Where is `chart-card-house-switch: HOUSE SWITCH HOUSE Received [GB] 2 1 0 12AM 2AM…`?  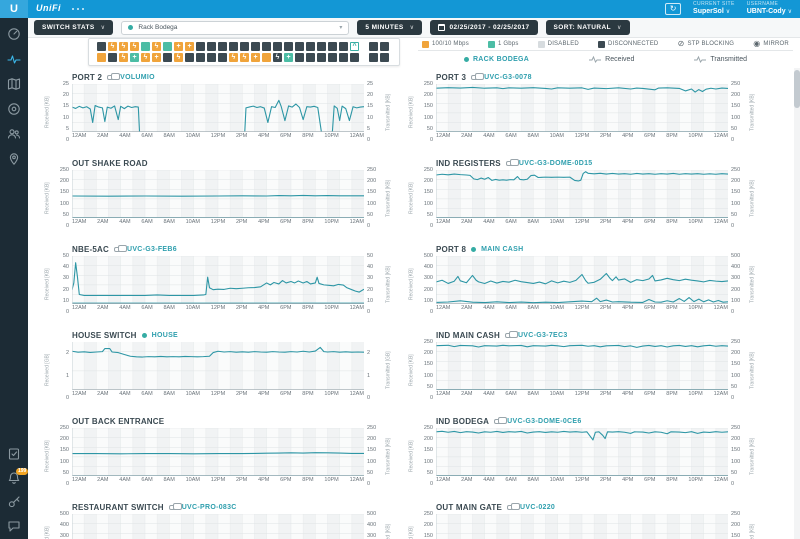 chart-card-house-switch: HOUSE SWITCH HOUSE Received [GB] 2 1 0 12AM 2AM… is located at coordinates (218, 369).